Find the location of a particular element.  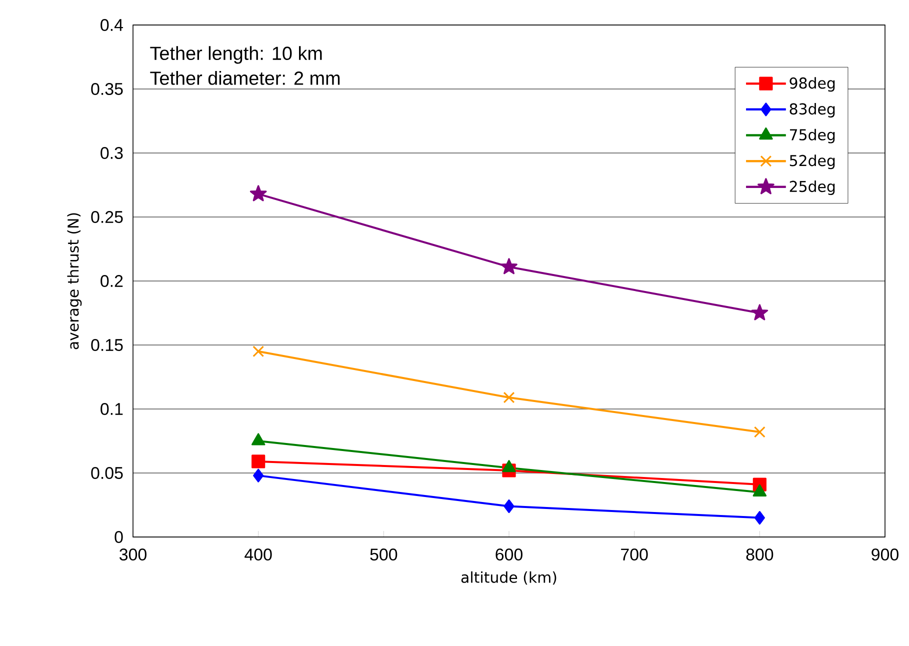

y-tick-label: 0.3 is located at coordinates (111, 153).